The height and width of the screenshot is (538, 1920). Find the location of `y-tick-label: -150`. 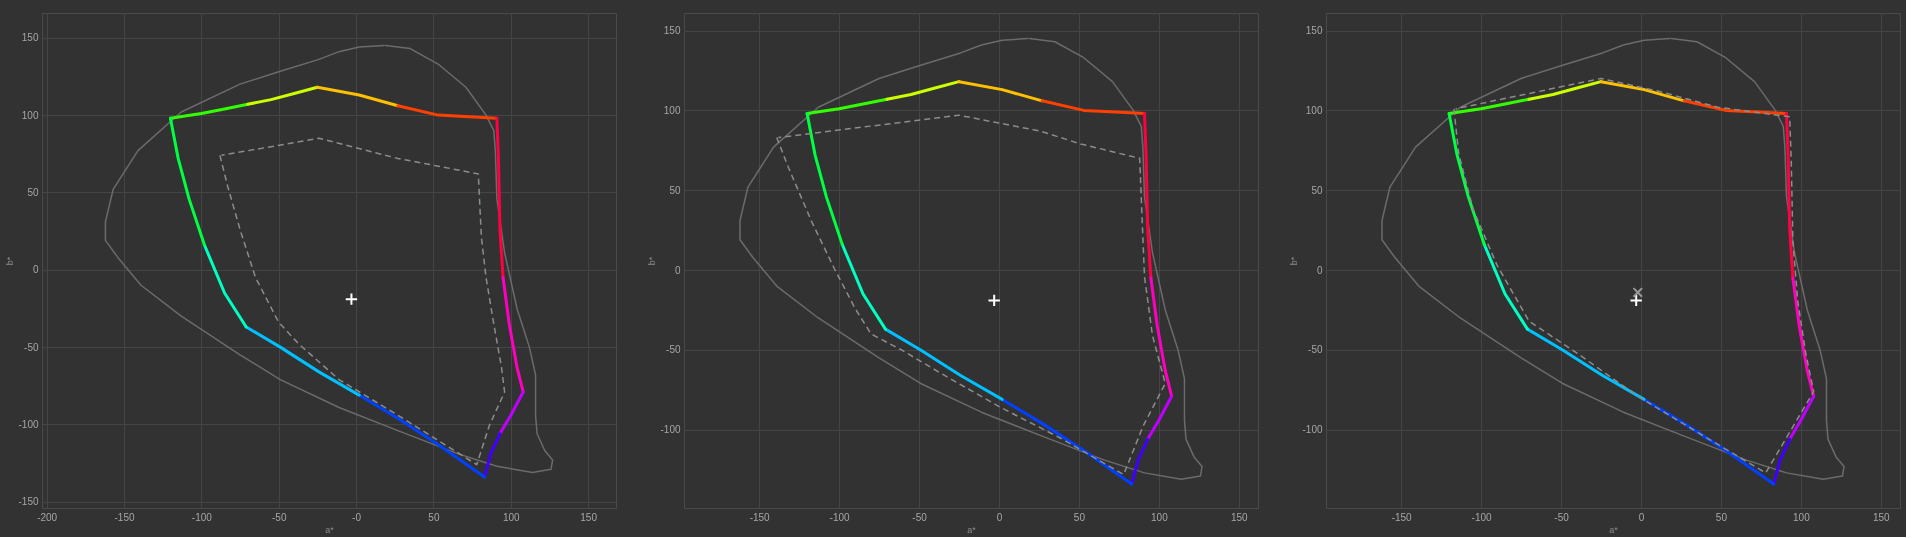

y-tick-label: -150 is located at coordinates (28, 502).